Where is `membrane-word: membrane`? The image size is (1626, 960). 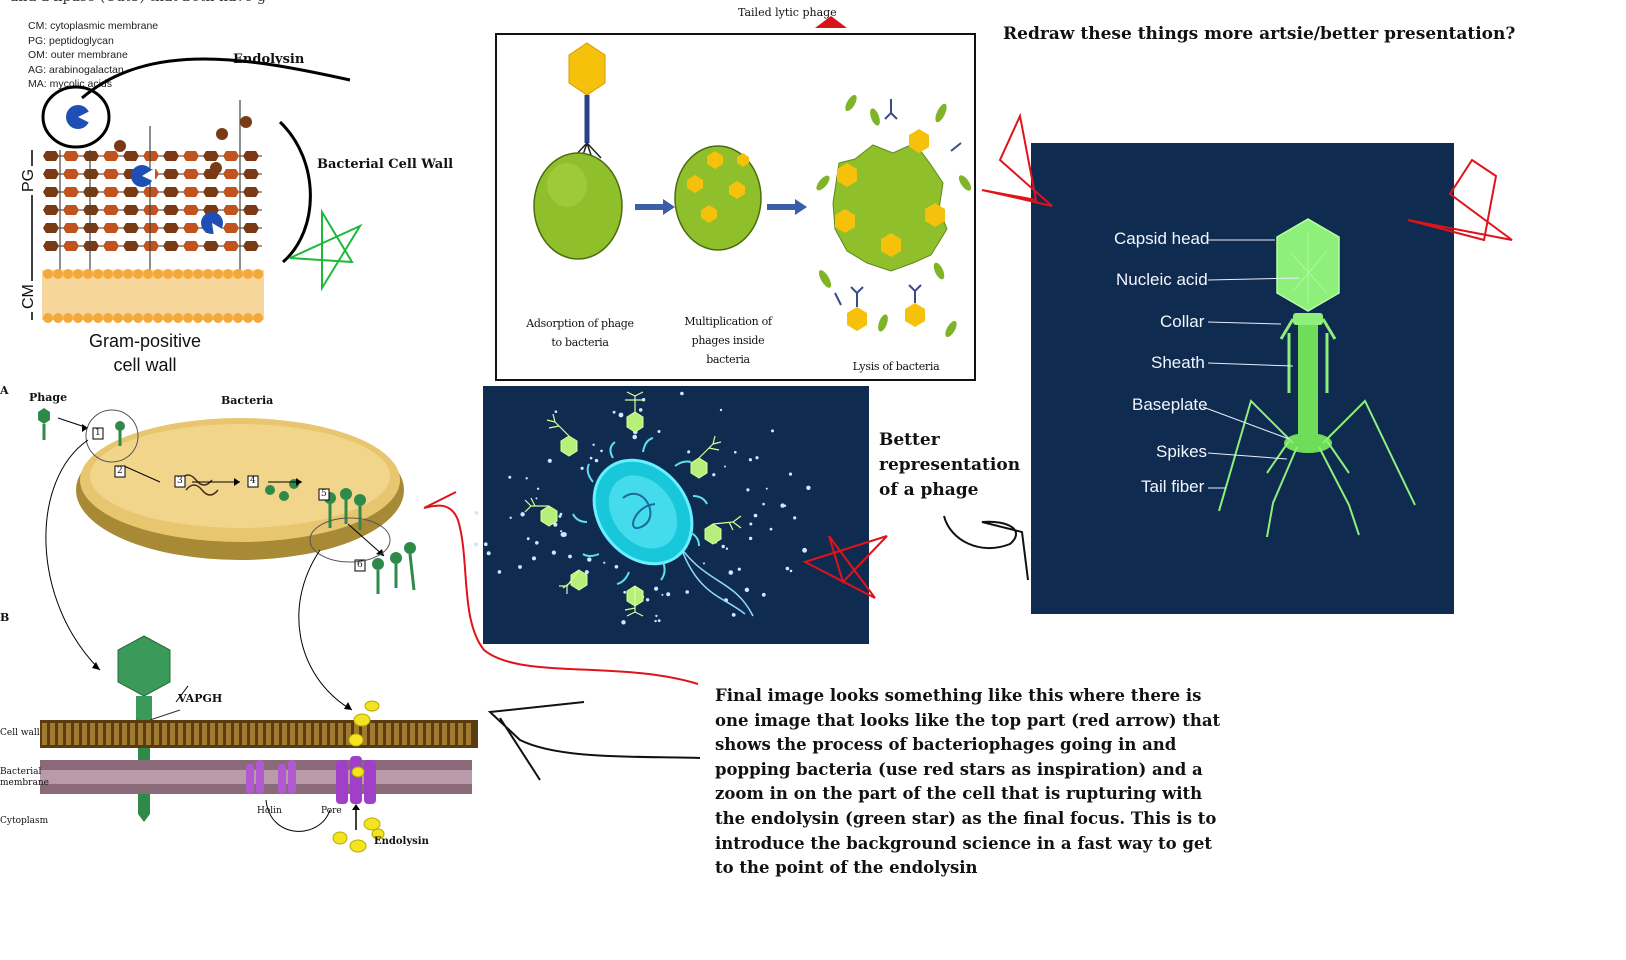 membrane-word: membrane is located at coordinates (24, 783).